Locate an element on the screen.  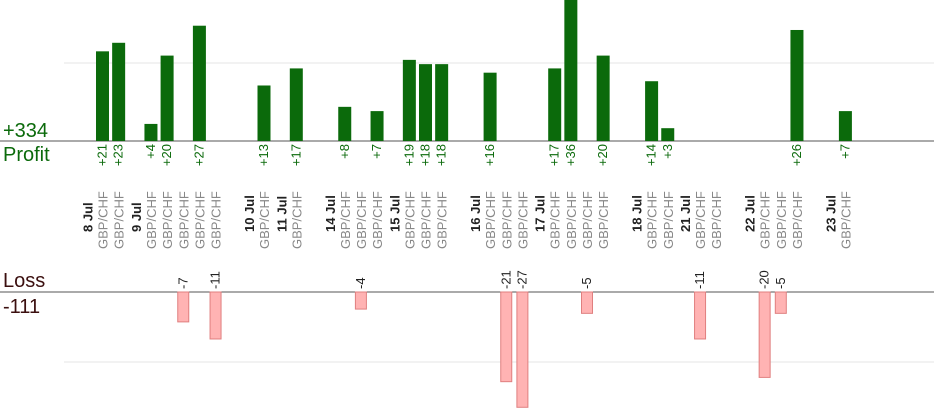
date-label: 17 Jul is located at coordinates (540, 213).